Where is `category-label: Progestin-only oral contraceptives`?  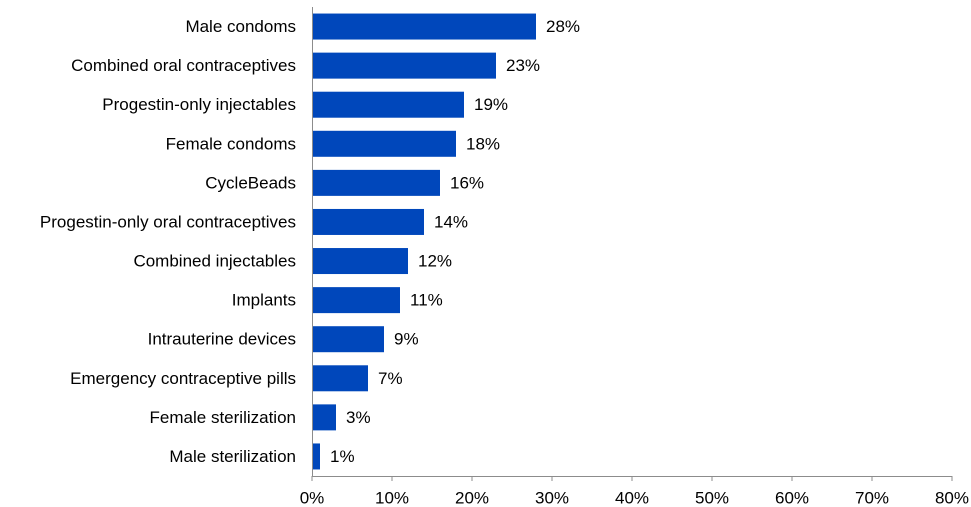 category-label: Progestin-only oral contraceptives is located at coordinates (168, 221).